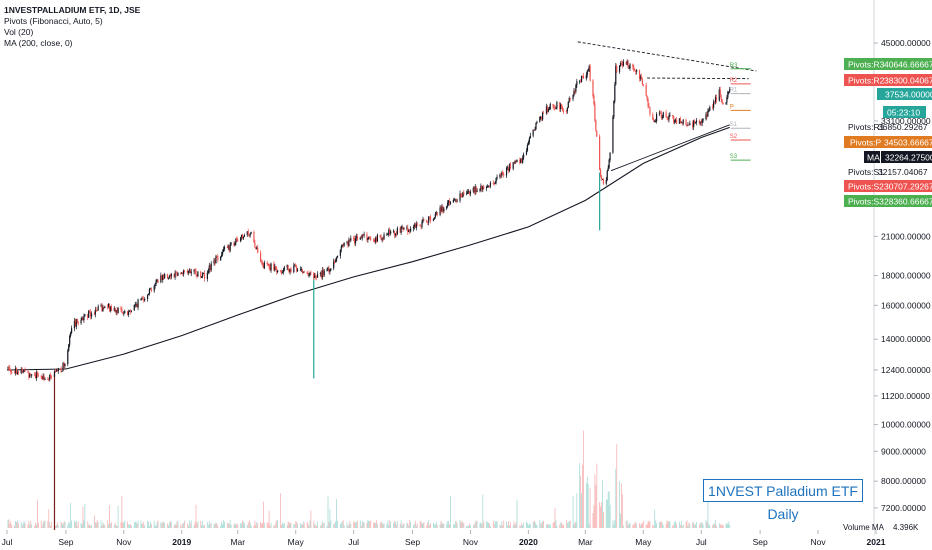 The width and height of the screenshot is (932, 550). Describe the element at coordinates (19, 32) in the screenshot. I see `indicator-volume: Vol (20)` at that location.